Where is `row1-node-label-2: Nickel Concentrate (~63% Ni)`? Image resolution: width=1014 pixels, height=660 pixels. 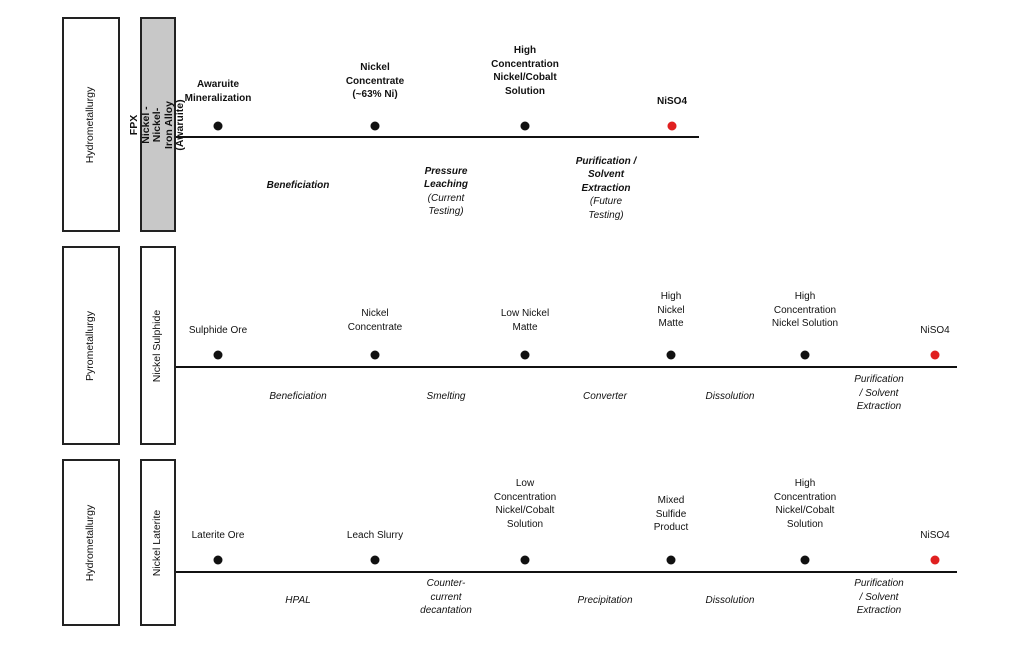 row1-node-label-2: Nickel Concentrate (~63% Ni) is located at coordinates (375, 81).